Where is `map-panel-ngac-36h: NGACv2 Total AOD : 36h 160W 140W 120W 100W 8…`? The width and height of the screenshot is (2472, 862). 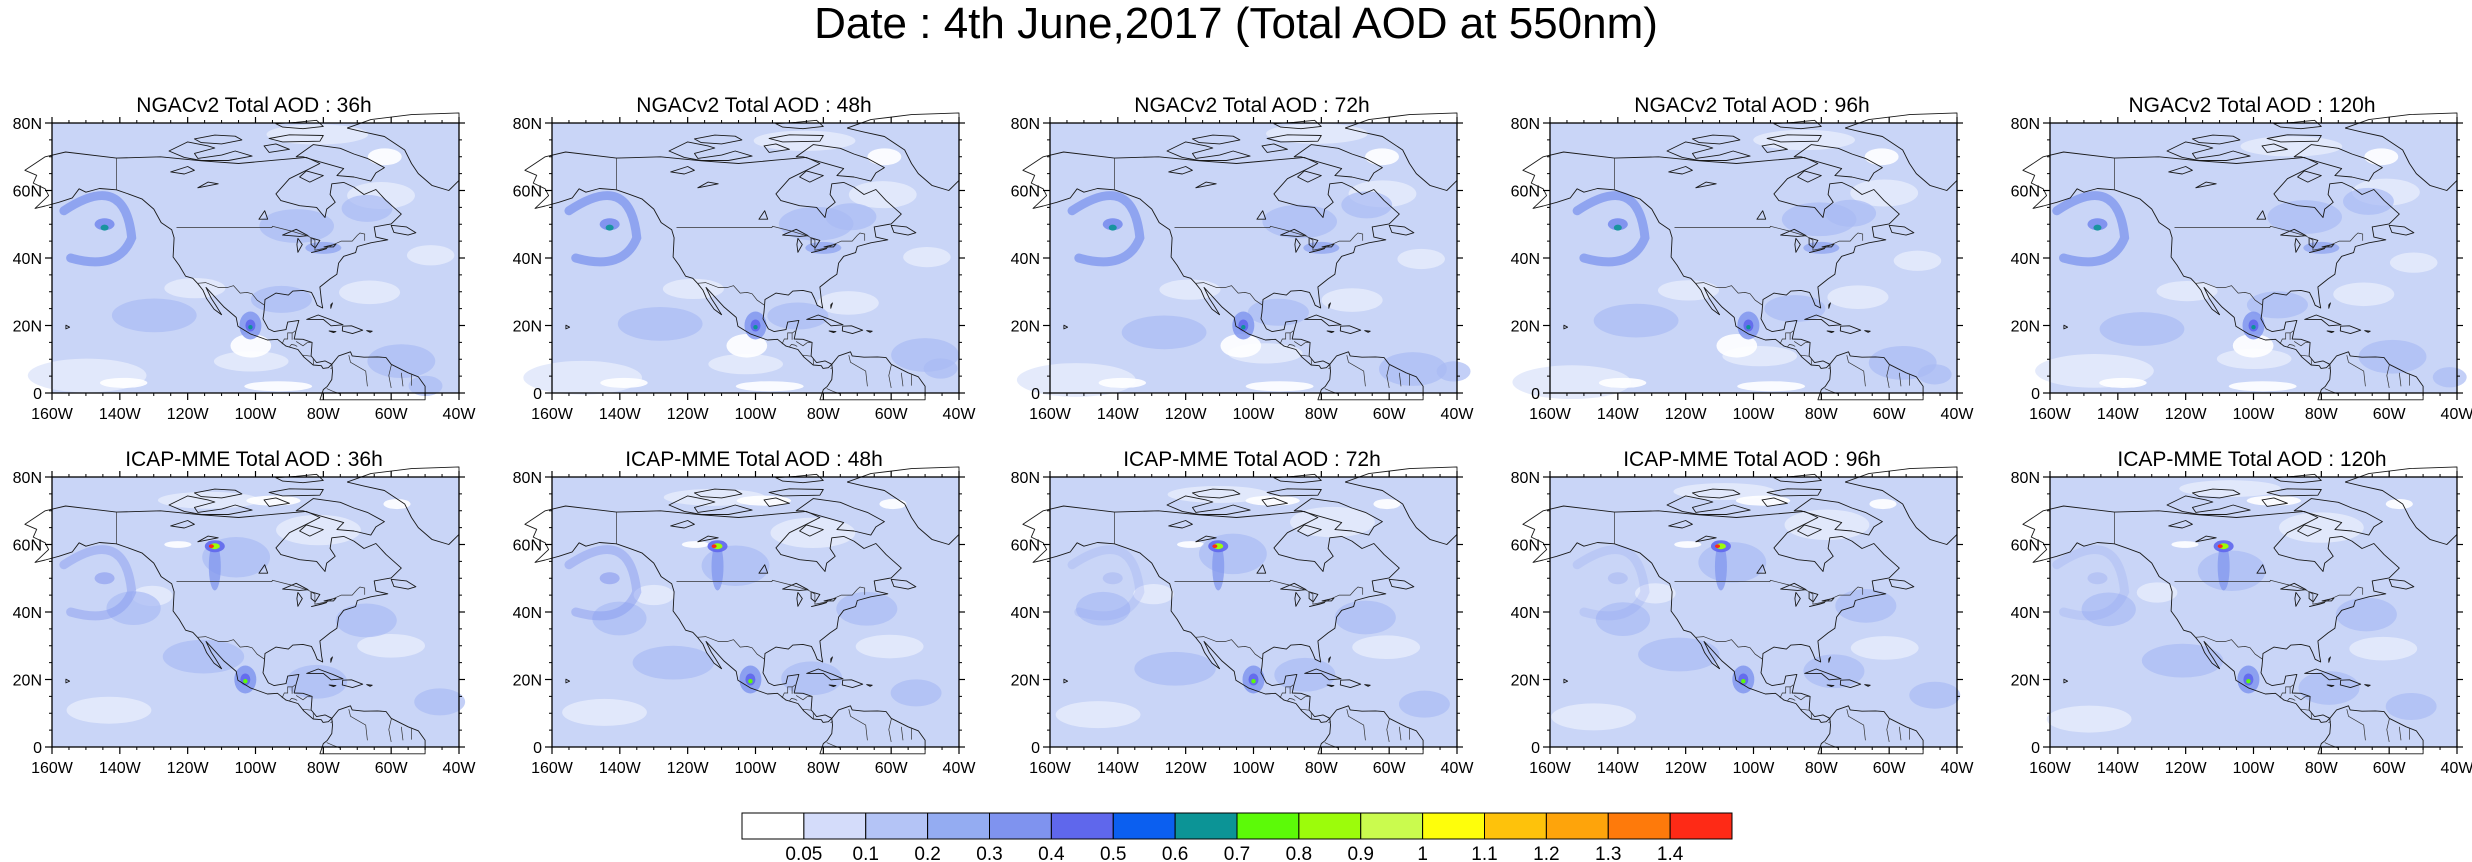
map-panel-ngac-36h: NGACv2 Total AOD : 36h 160W 140W 120W 100W 8… is located at coordinates (250, 274).